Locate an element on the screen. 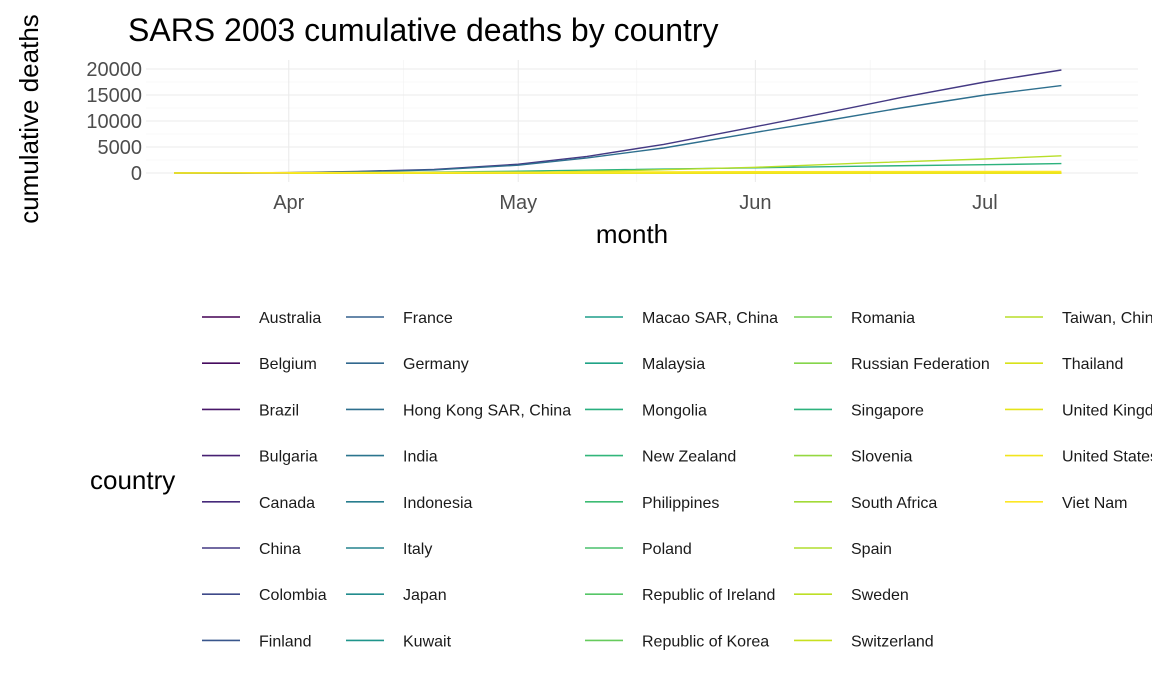  x-tick-label: May is located at coordinates (518, 203).